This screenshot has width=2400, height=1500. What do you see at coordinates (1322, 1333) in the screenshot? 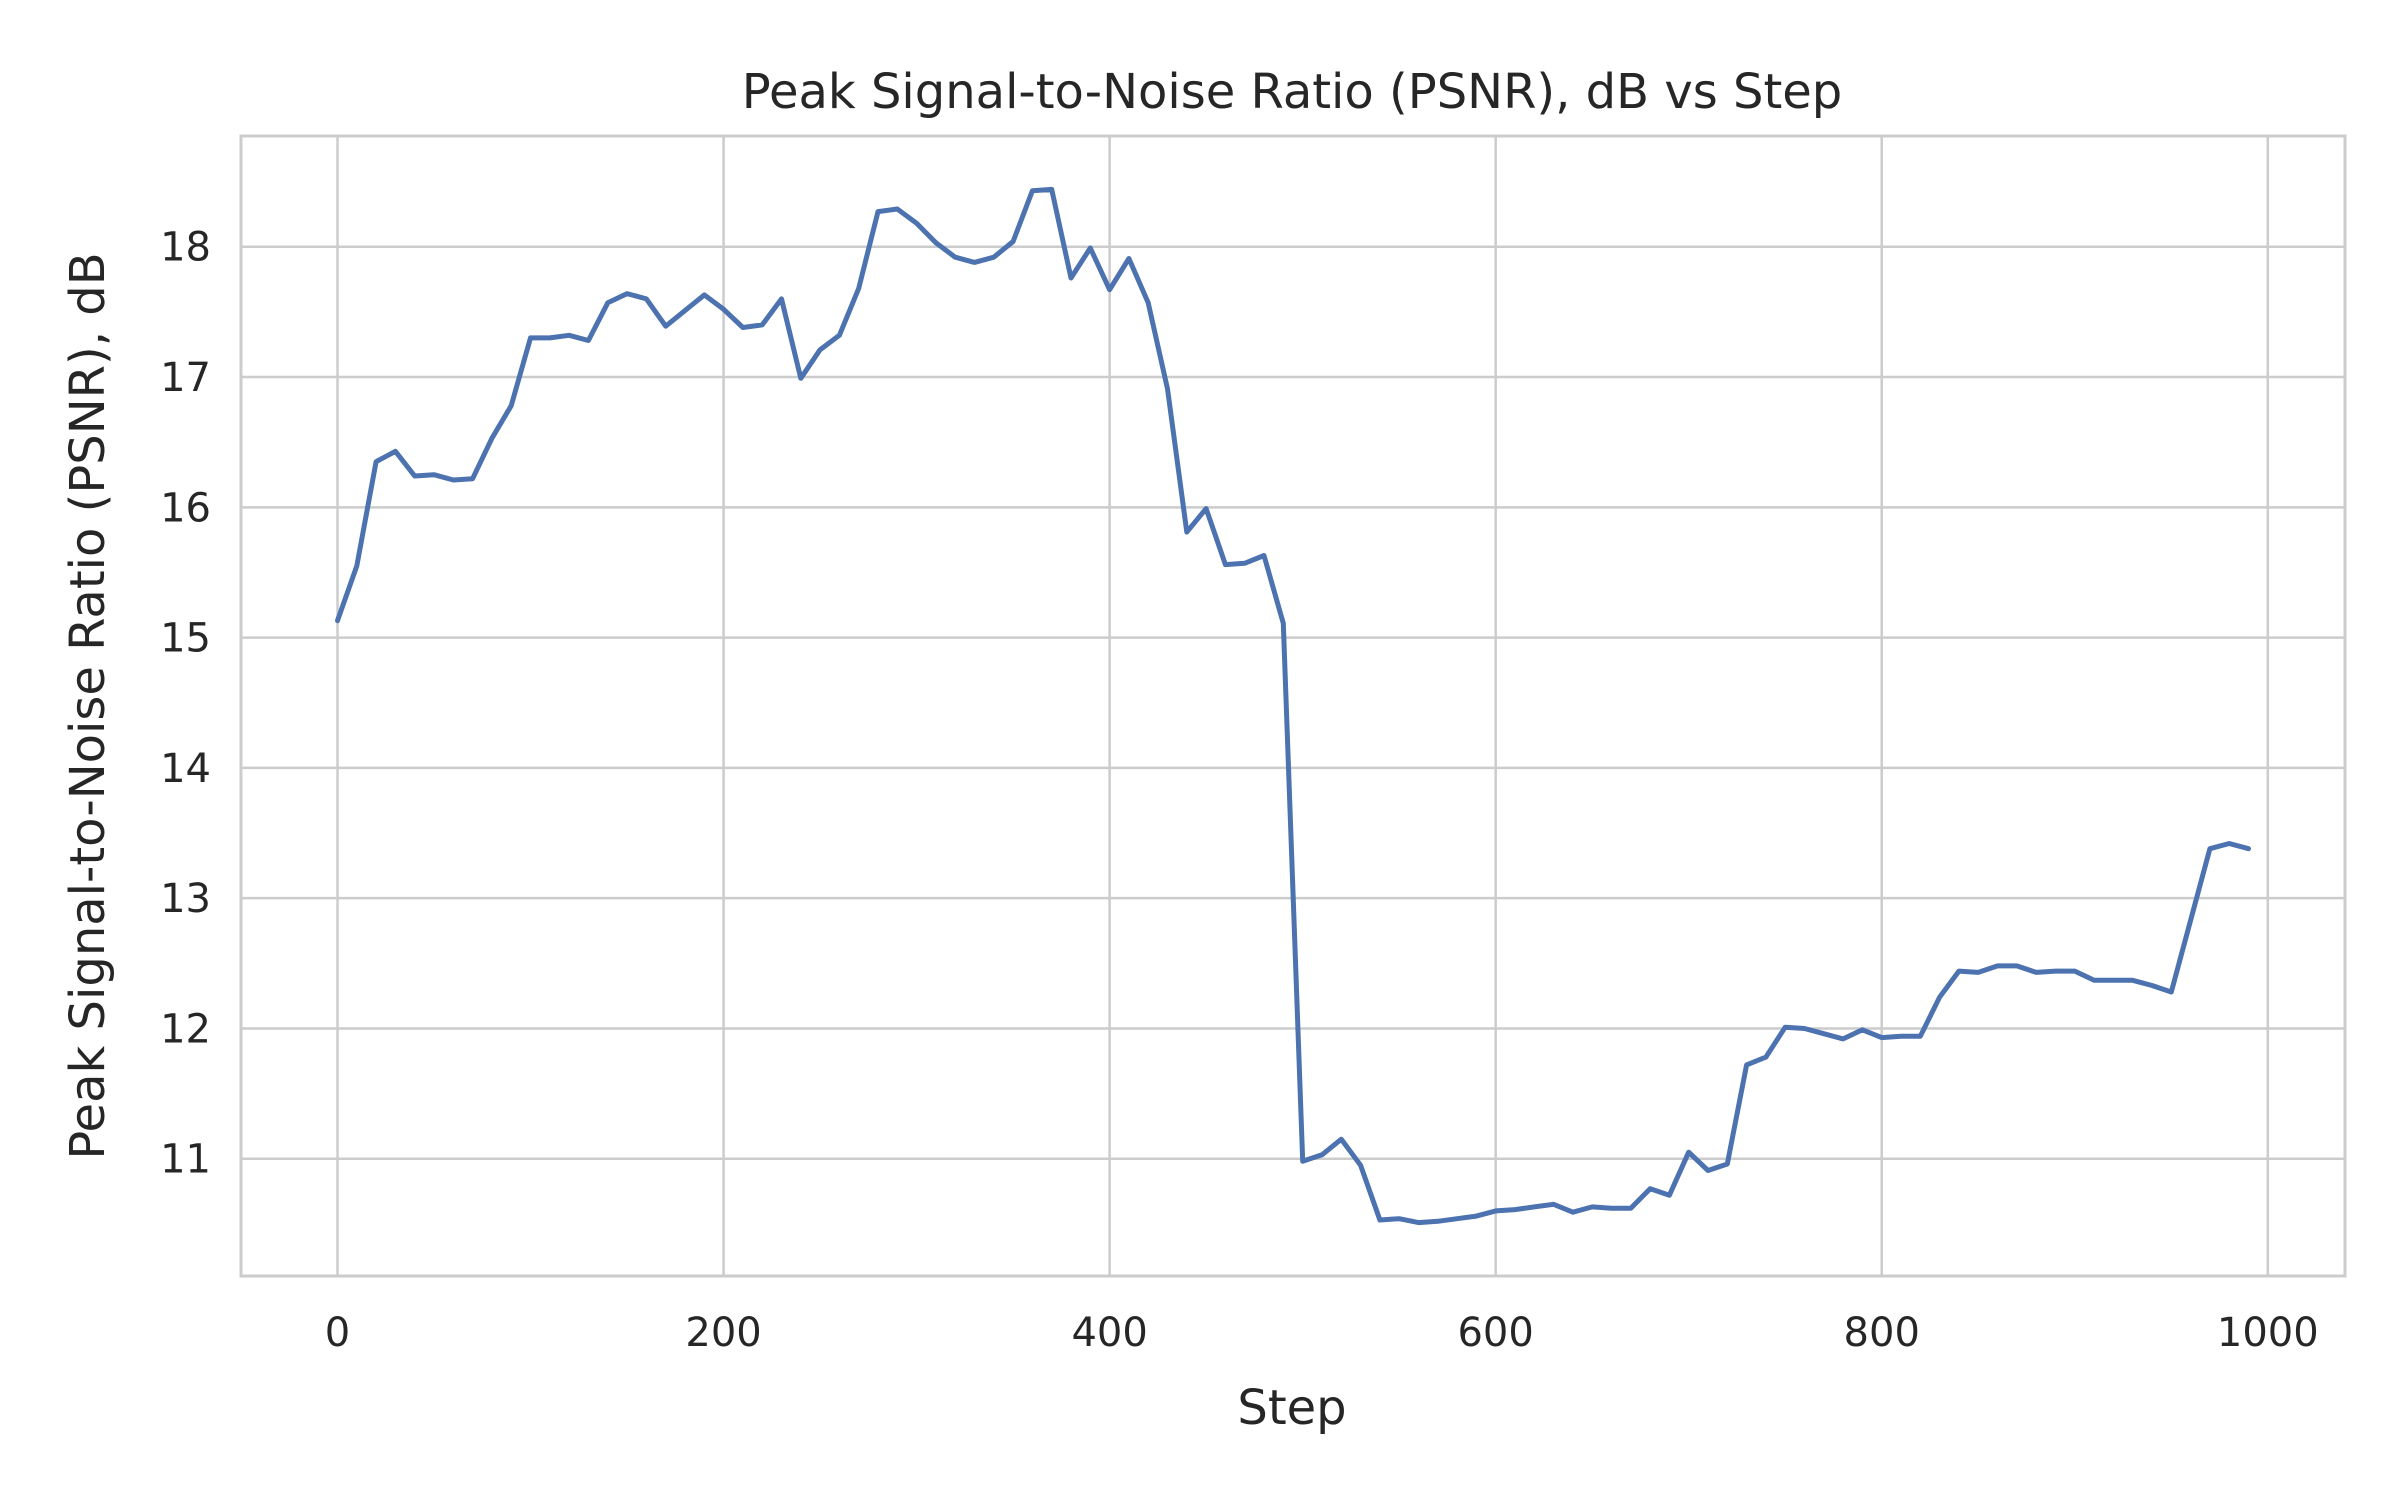
I see `x-tick-labels: 0 200 400 600 800 1000` at bounding box center [1322, 1333].